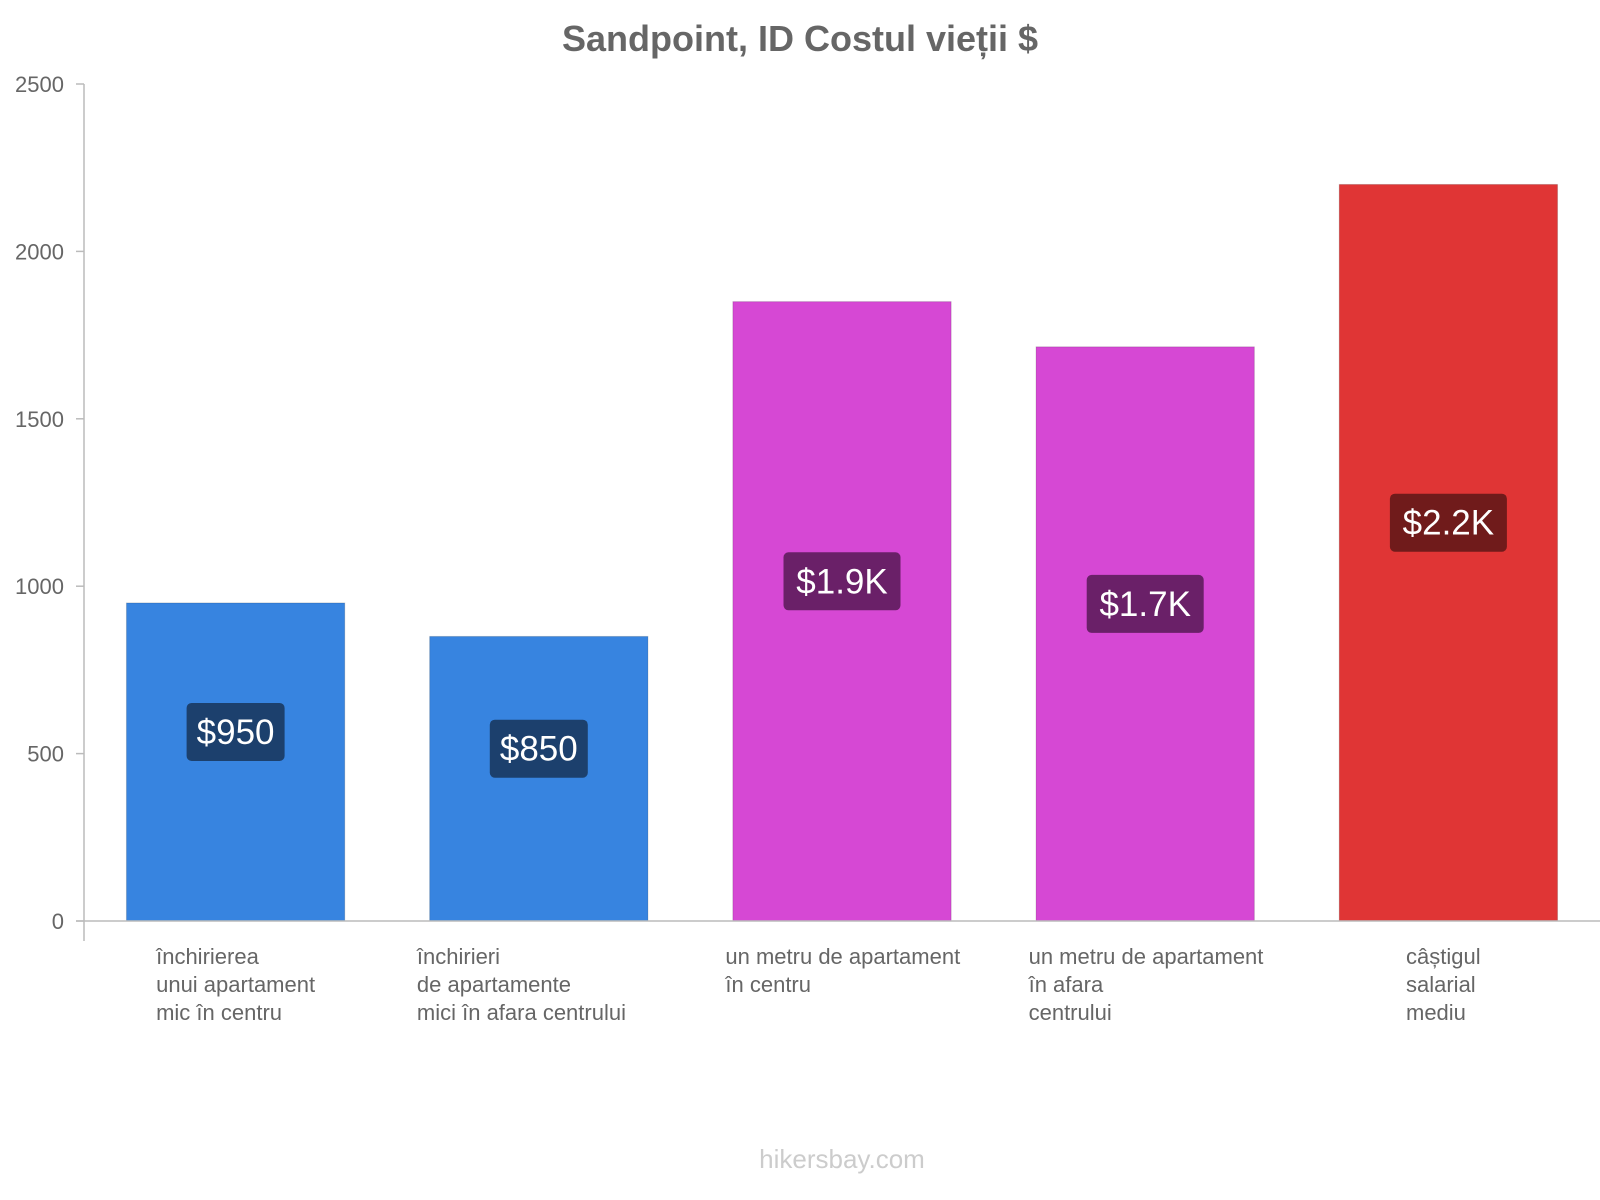 The height and width of the screenshot is (1200, 1600). I want to click on y-tick-label: 2000, so click(39, 251).